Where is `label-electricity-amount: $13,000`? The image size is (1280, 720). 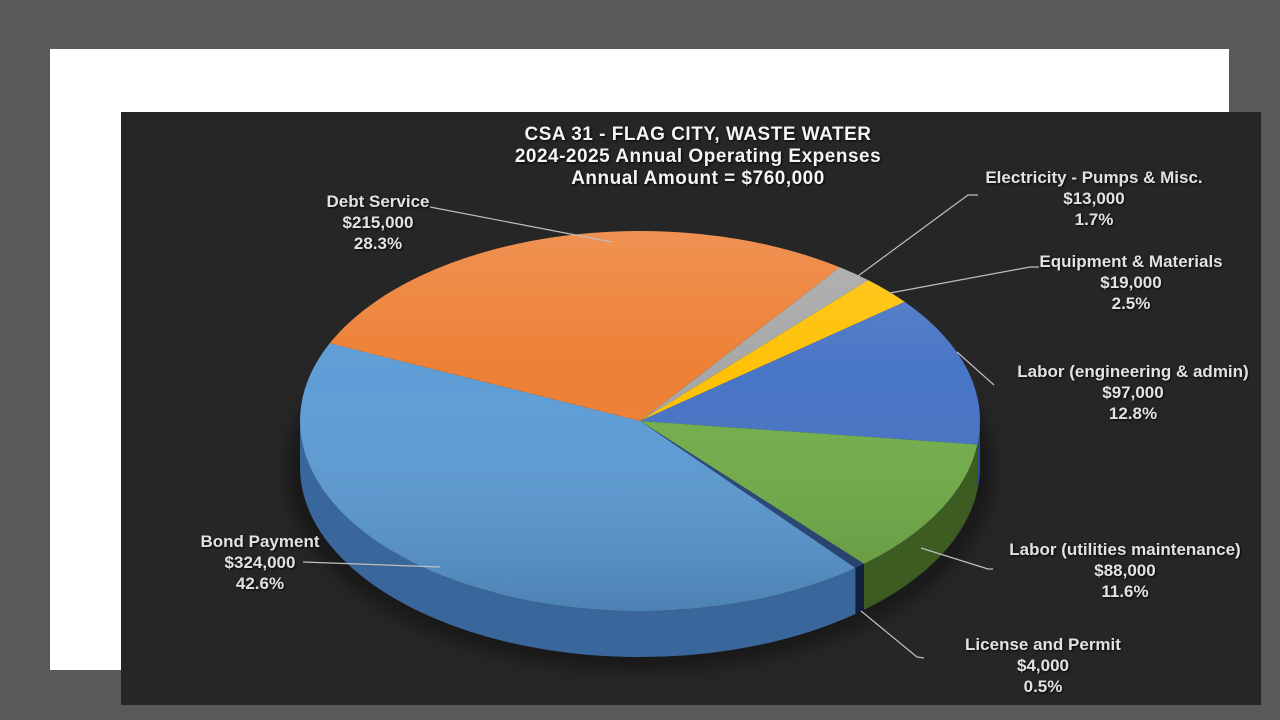
label-electricity-amount: $13,000 is located at coordinates (1094, 198).